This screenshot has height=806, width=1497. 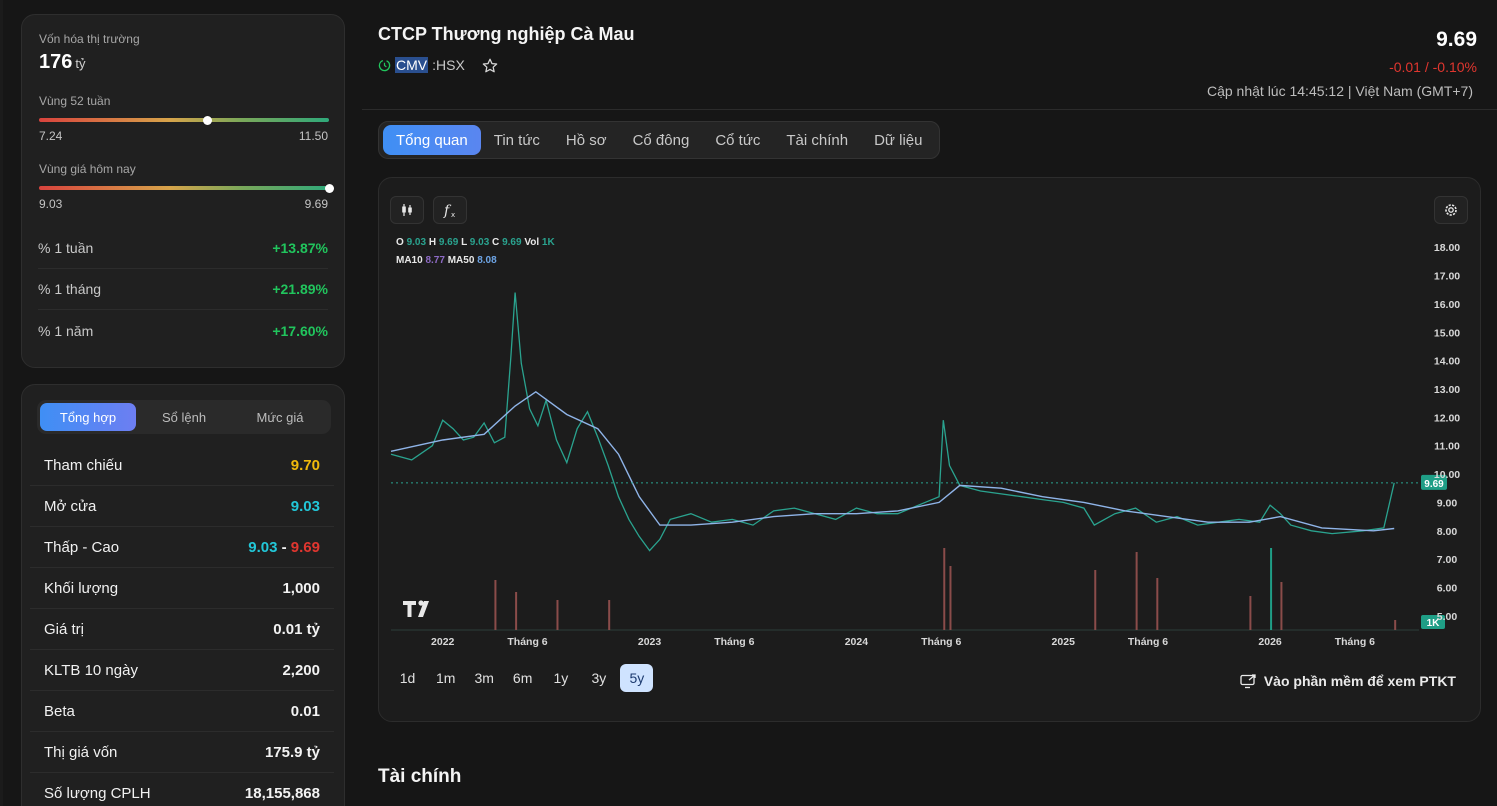 What do you see at coordinates (420, 776) in the screenshot?
I see `financials-section-title: Tài chính` at bounding box center [420, 776].